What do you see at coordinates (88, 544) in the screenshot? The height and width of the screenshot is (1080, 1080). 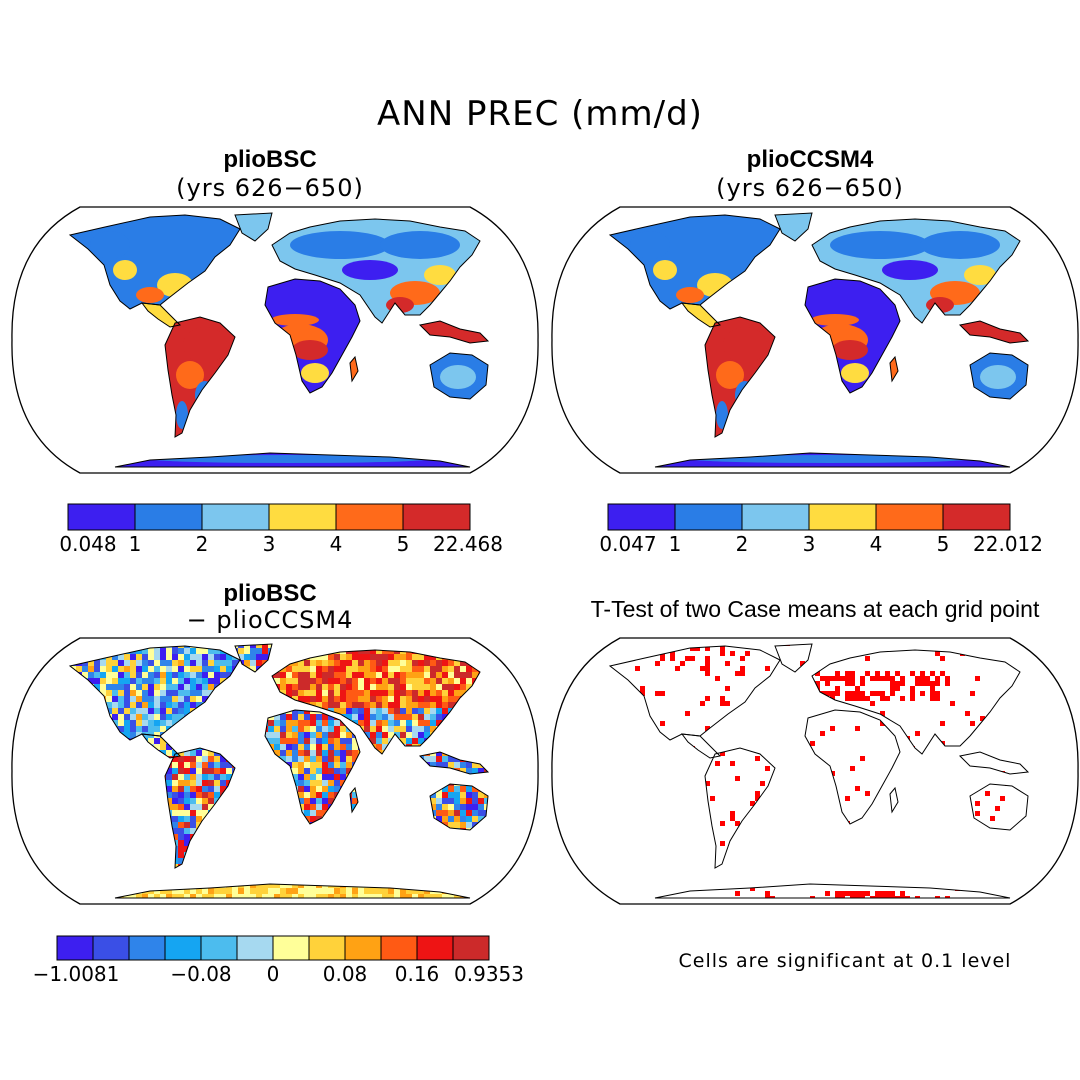 I see `colorbar-tick-label: 0.048` at bounding box center [88, 544].